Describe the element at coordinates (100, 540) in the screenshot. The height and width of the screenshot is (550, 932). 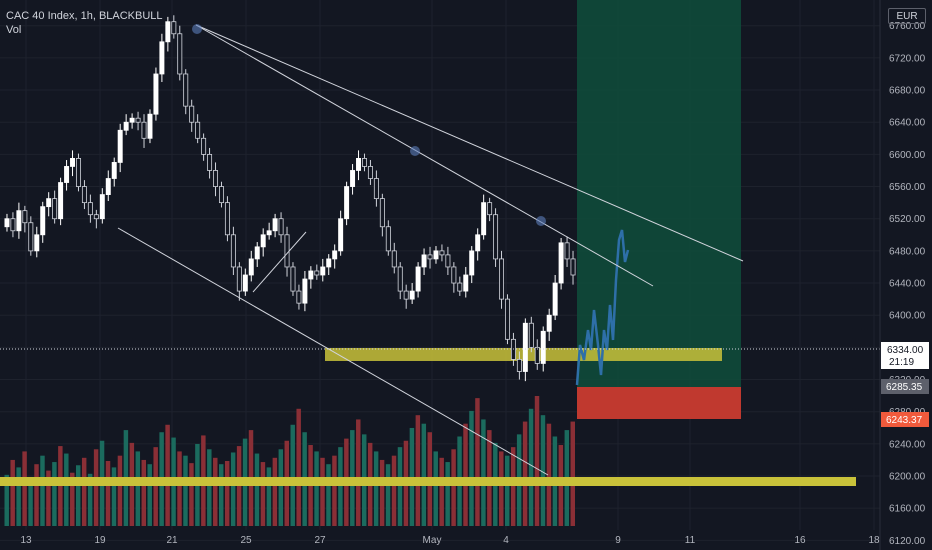
I see `time-tick-label: 19` at that location.